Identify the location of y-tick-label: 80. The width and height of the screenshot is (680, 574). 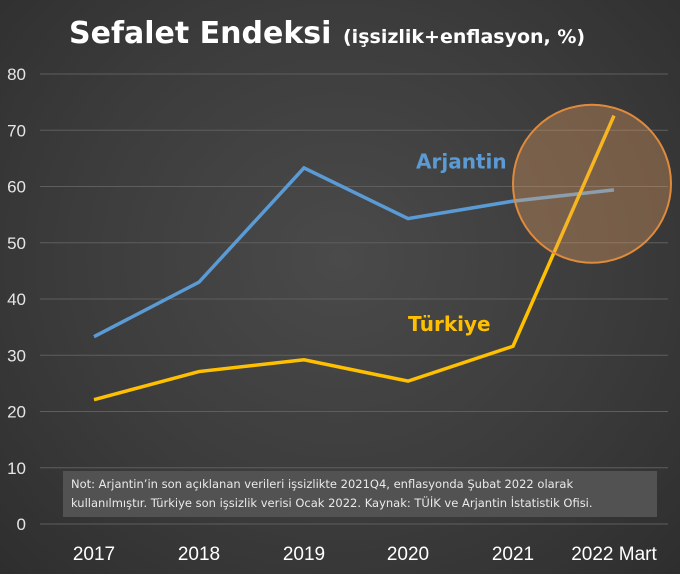
(16, 74).